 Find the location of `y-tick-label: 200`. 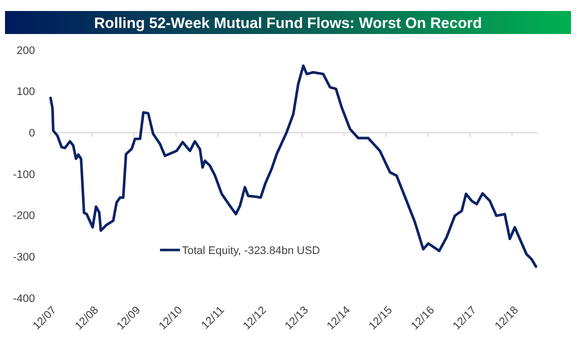

y-tick-label: 200 is located at coordinates (25, 50).